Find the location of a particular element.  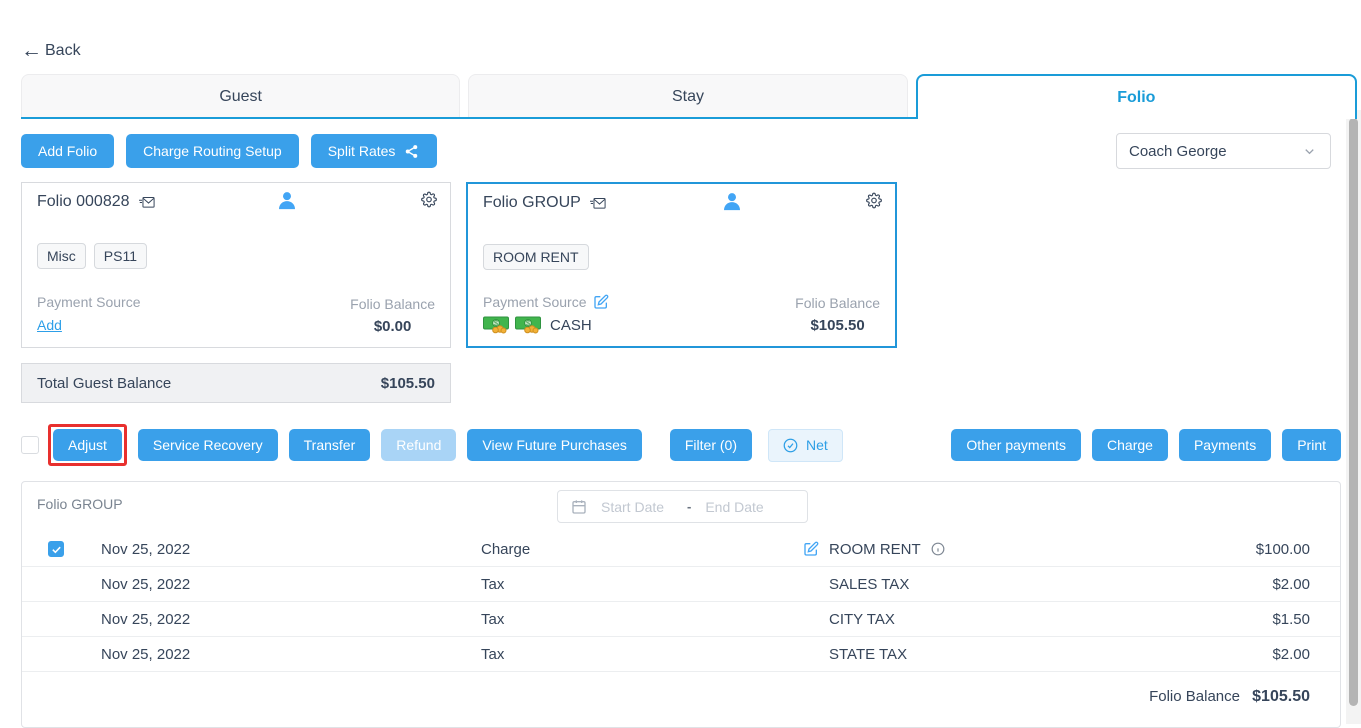

adjust-button: Adjust is located at coordinates (87, 445).